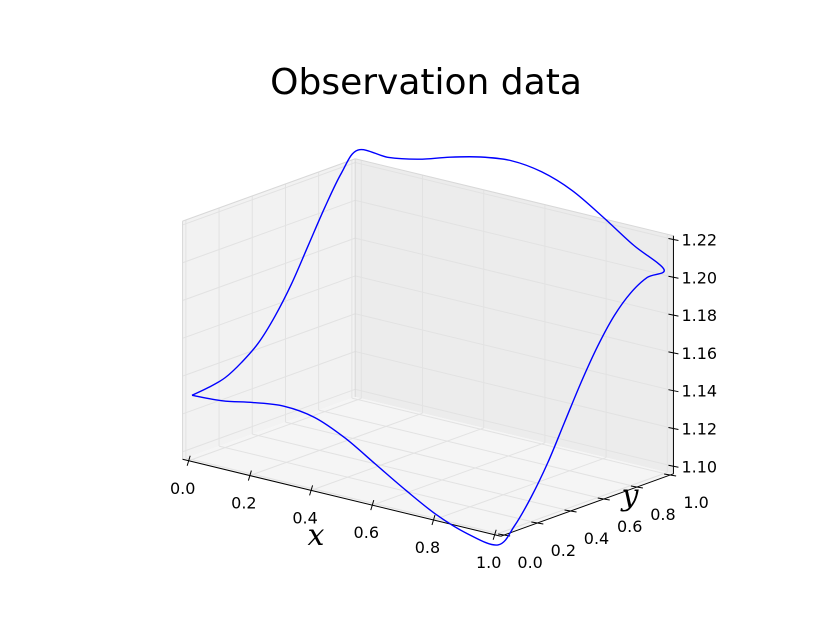  I want to click on y-tick-label: 0.4, so click(596, 538).